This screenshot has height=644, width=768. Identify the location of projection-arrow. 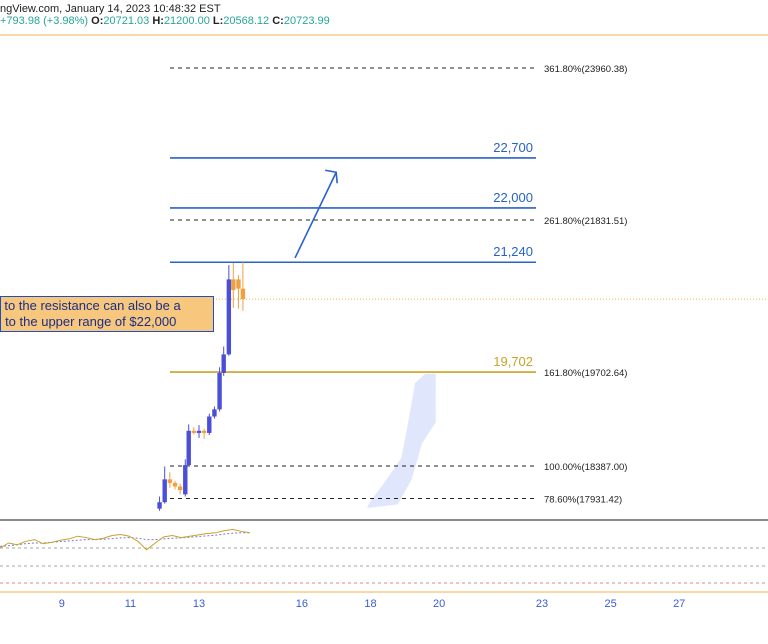
(315, 215).